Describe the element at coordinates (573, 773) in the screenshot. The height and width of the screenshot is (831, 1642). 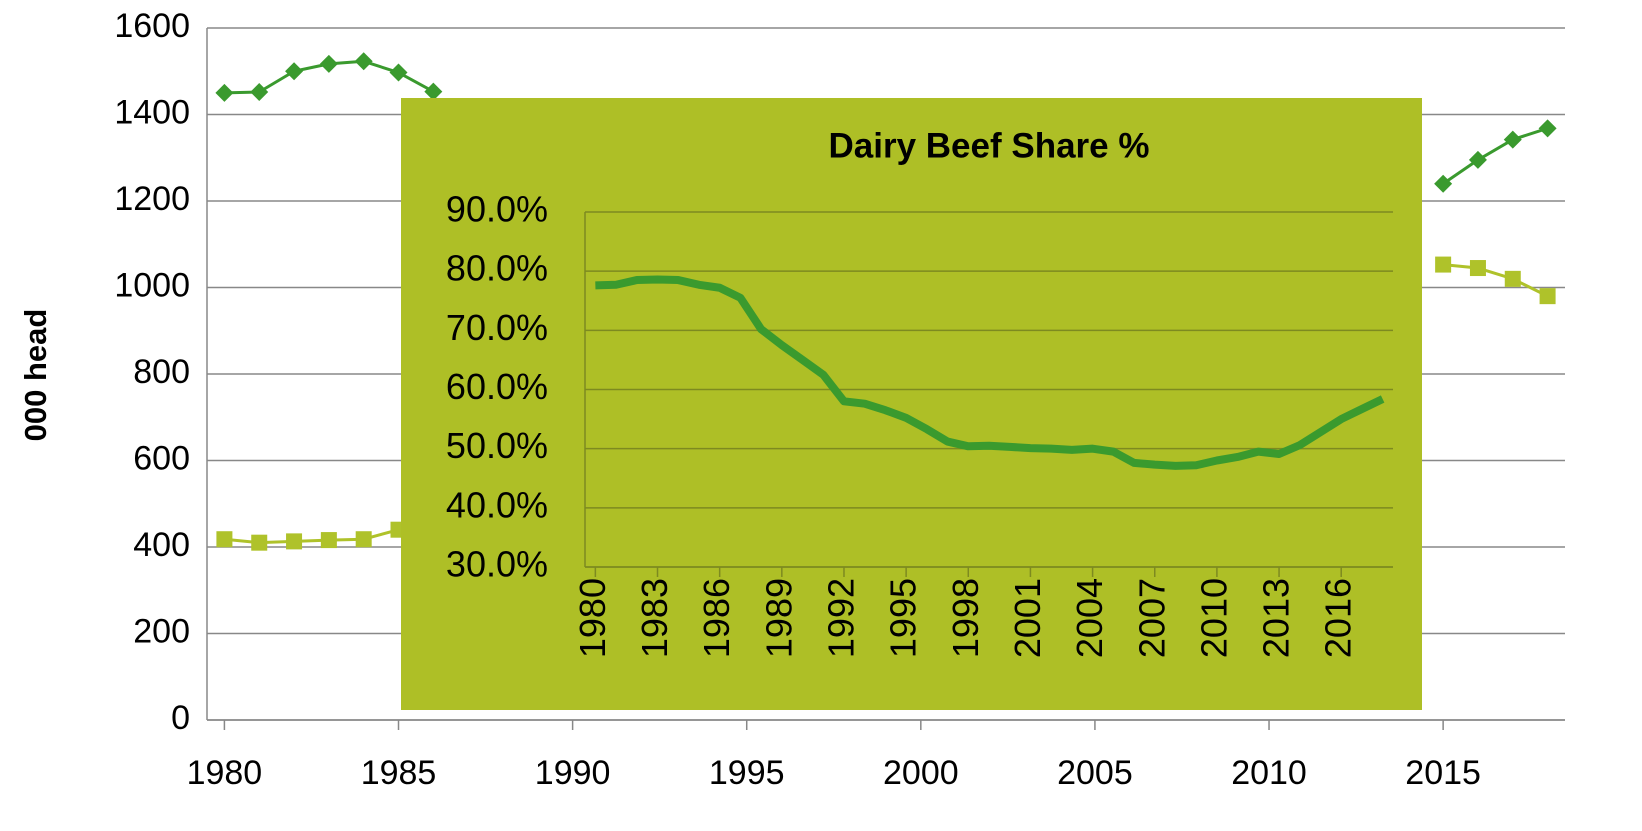
I see `x-tick-label: 1990` at that location.